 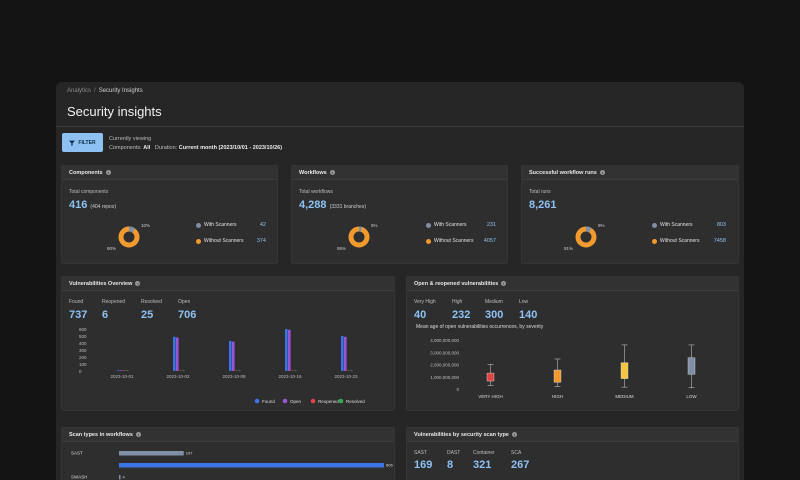 I want to click on legend-label-reopened: Reopened, so click(x=328, y=401).